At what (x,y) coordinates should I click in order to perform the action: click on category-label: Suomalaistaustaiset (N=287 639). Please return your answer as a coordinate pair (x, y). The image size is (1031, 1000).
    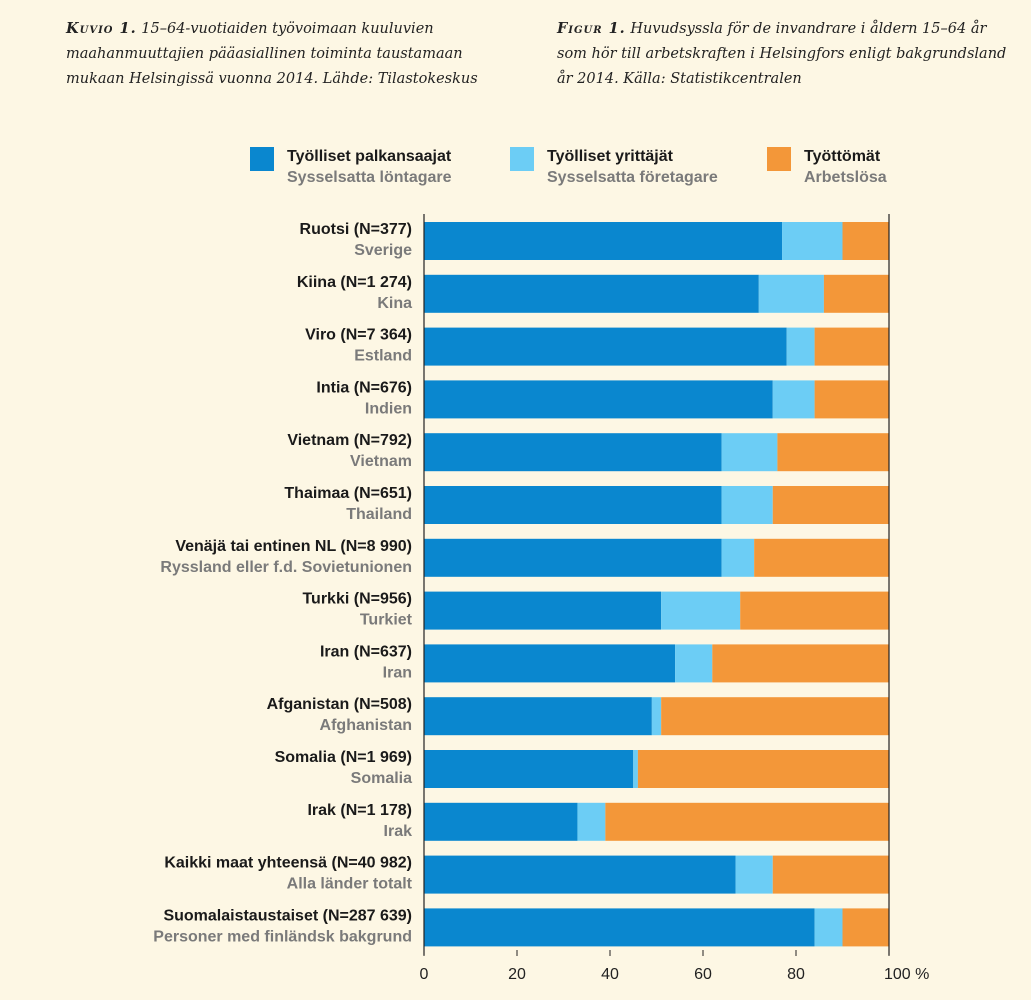
    Looking at the image, I should click on (287, 915).